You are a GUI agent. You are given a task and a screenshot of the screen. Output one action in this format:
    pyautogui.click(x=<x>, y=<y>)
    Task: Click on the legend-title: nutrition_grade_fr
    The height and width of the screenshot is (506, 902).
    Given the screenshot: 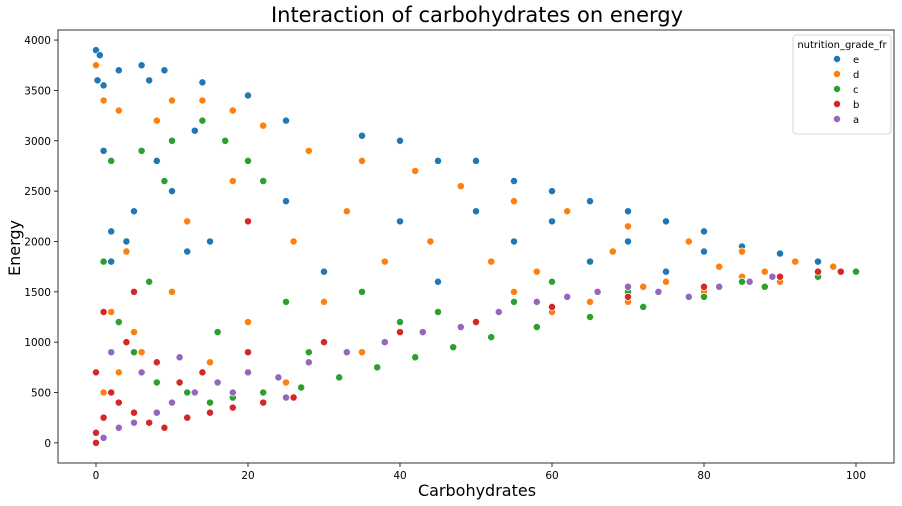 What is the action you would take?
    pyautogui.click(x=842, y=45)
    